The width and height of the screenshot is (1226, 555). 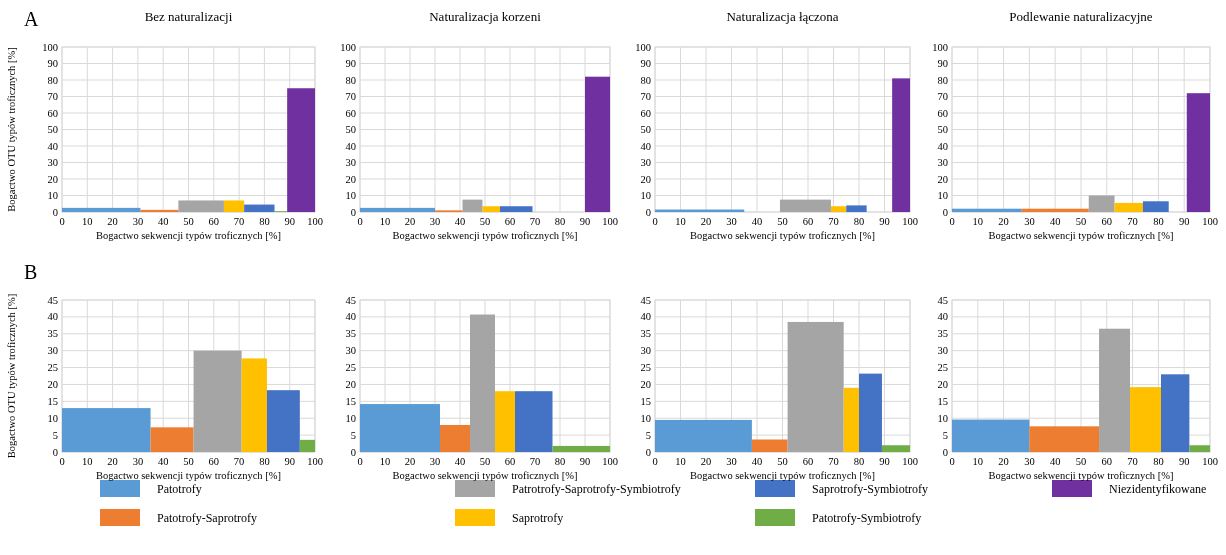 What do you see at coordinates (11, 376) in the screenshot?
I see `y-axis-title: Bogactwo OTU typów troficznych [%]` at bounding box center [11, 376].